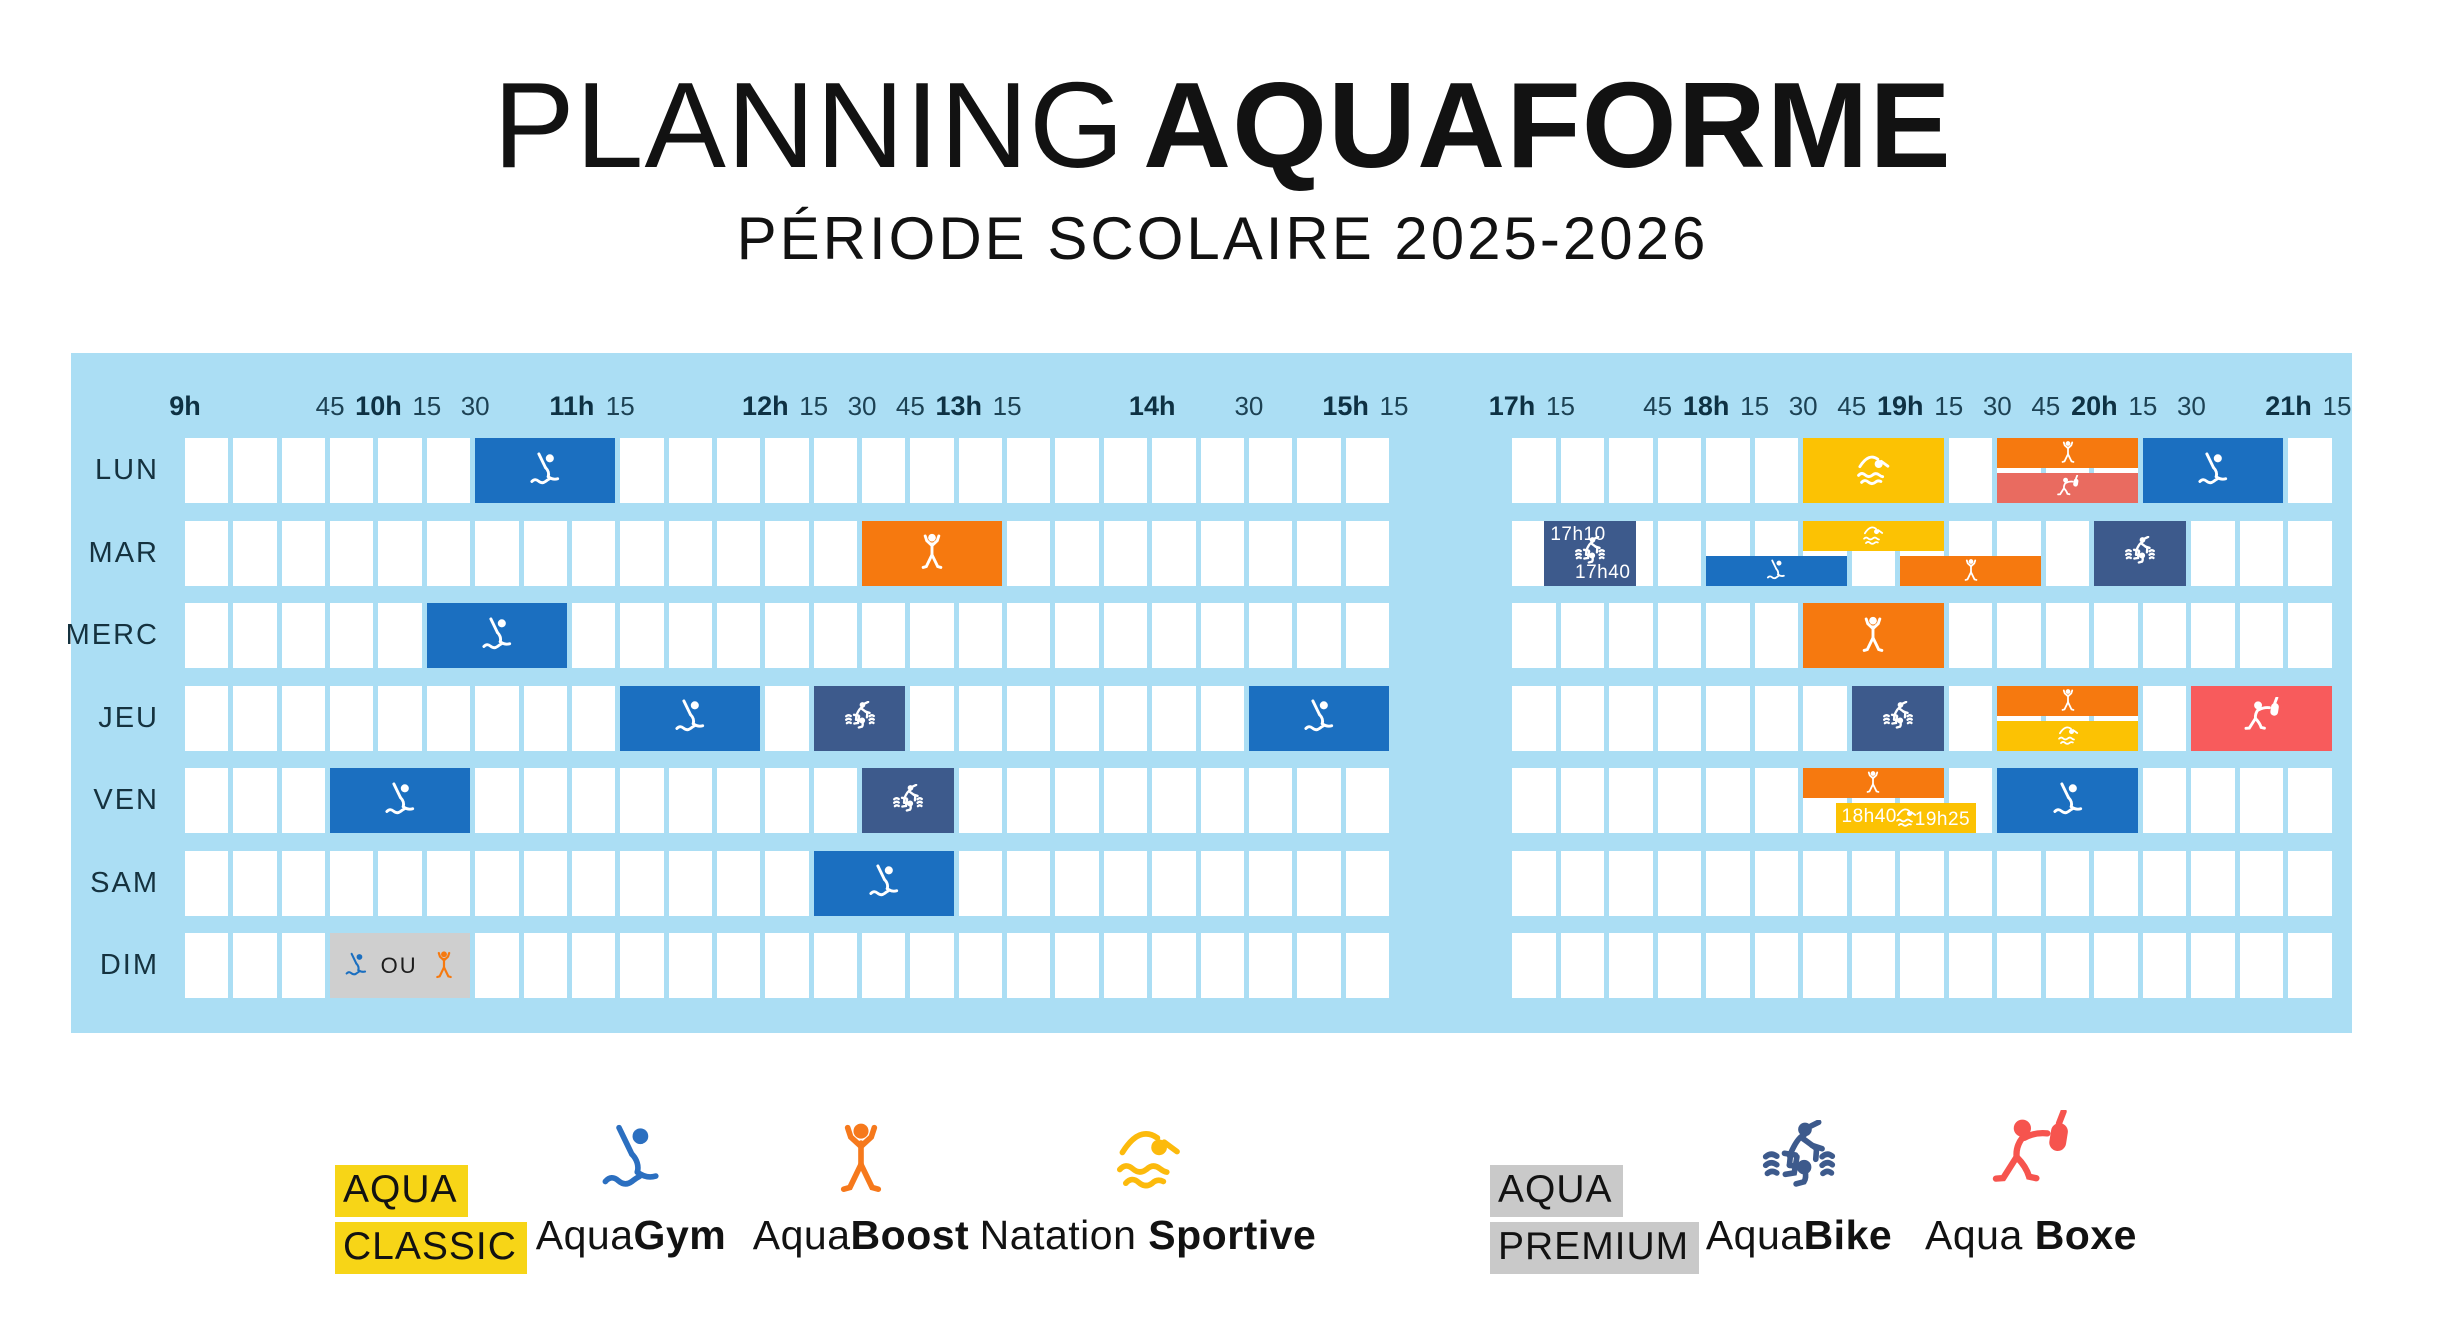  I want to click on legend-highlight-line: CLASSIC, so click(431, 1248).